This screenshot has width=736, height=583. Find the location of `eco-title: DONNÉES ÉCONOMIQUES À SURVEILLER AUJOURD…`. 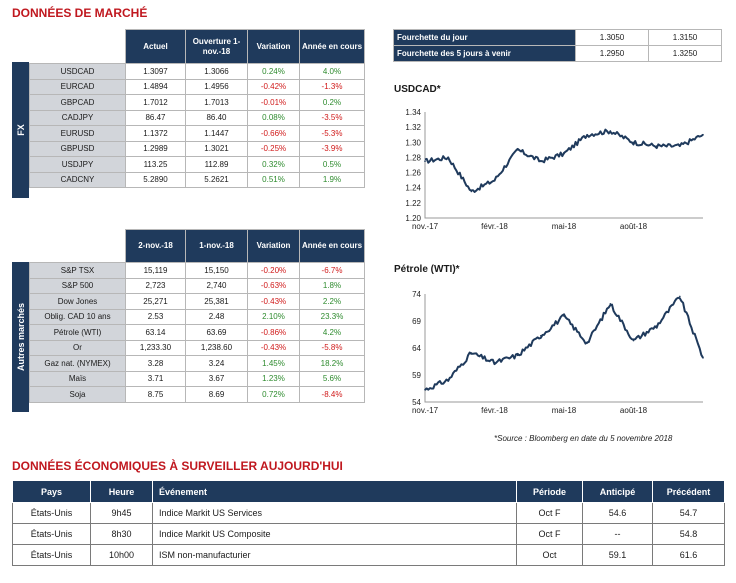

eco-title: DONNÉES ÉCONOMIQUES À SURVEILLER AUJOURD… is located at coordinates (177, 466).